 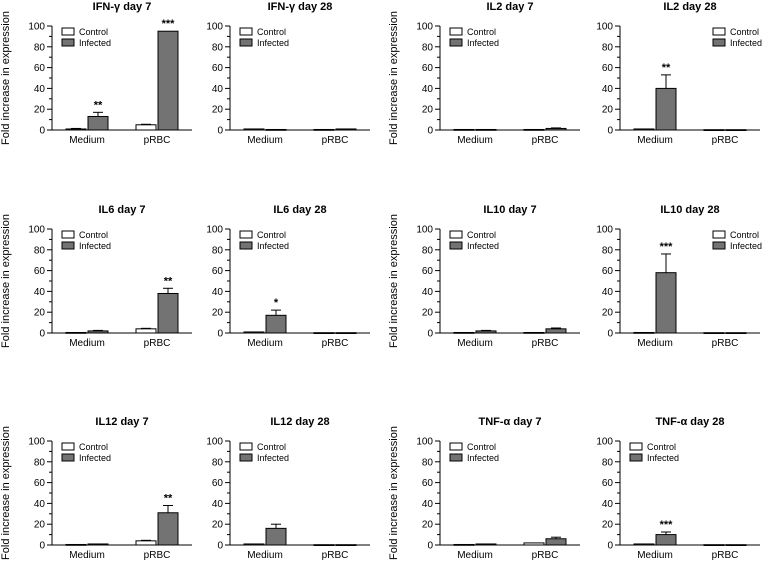 What do you see at coordinates (689, 210) in the screenshot?
I see `panel-title: IL10 day 28` at bounding box center [689, 210].